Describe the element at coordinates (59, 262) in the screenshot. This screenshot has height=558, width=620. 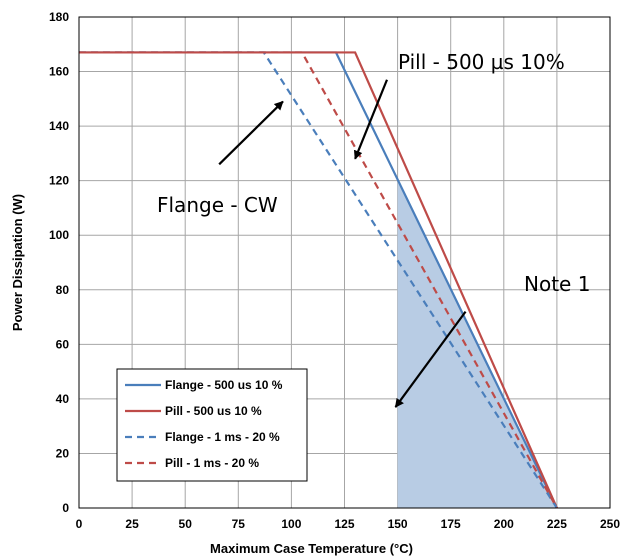
I see `y-tick-labels: 0 20 40 60 80 100 120 140 160 180` at that location.